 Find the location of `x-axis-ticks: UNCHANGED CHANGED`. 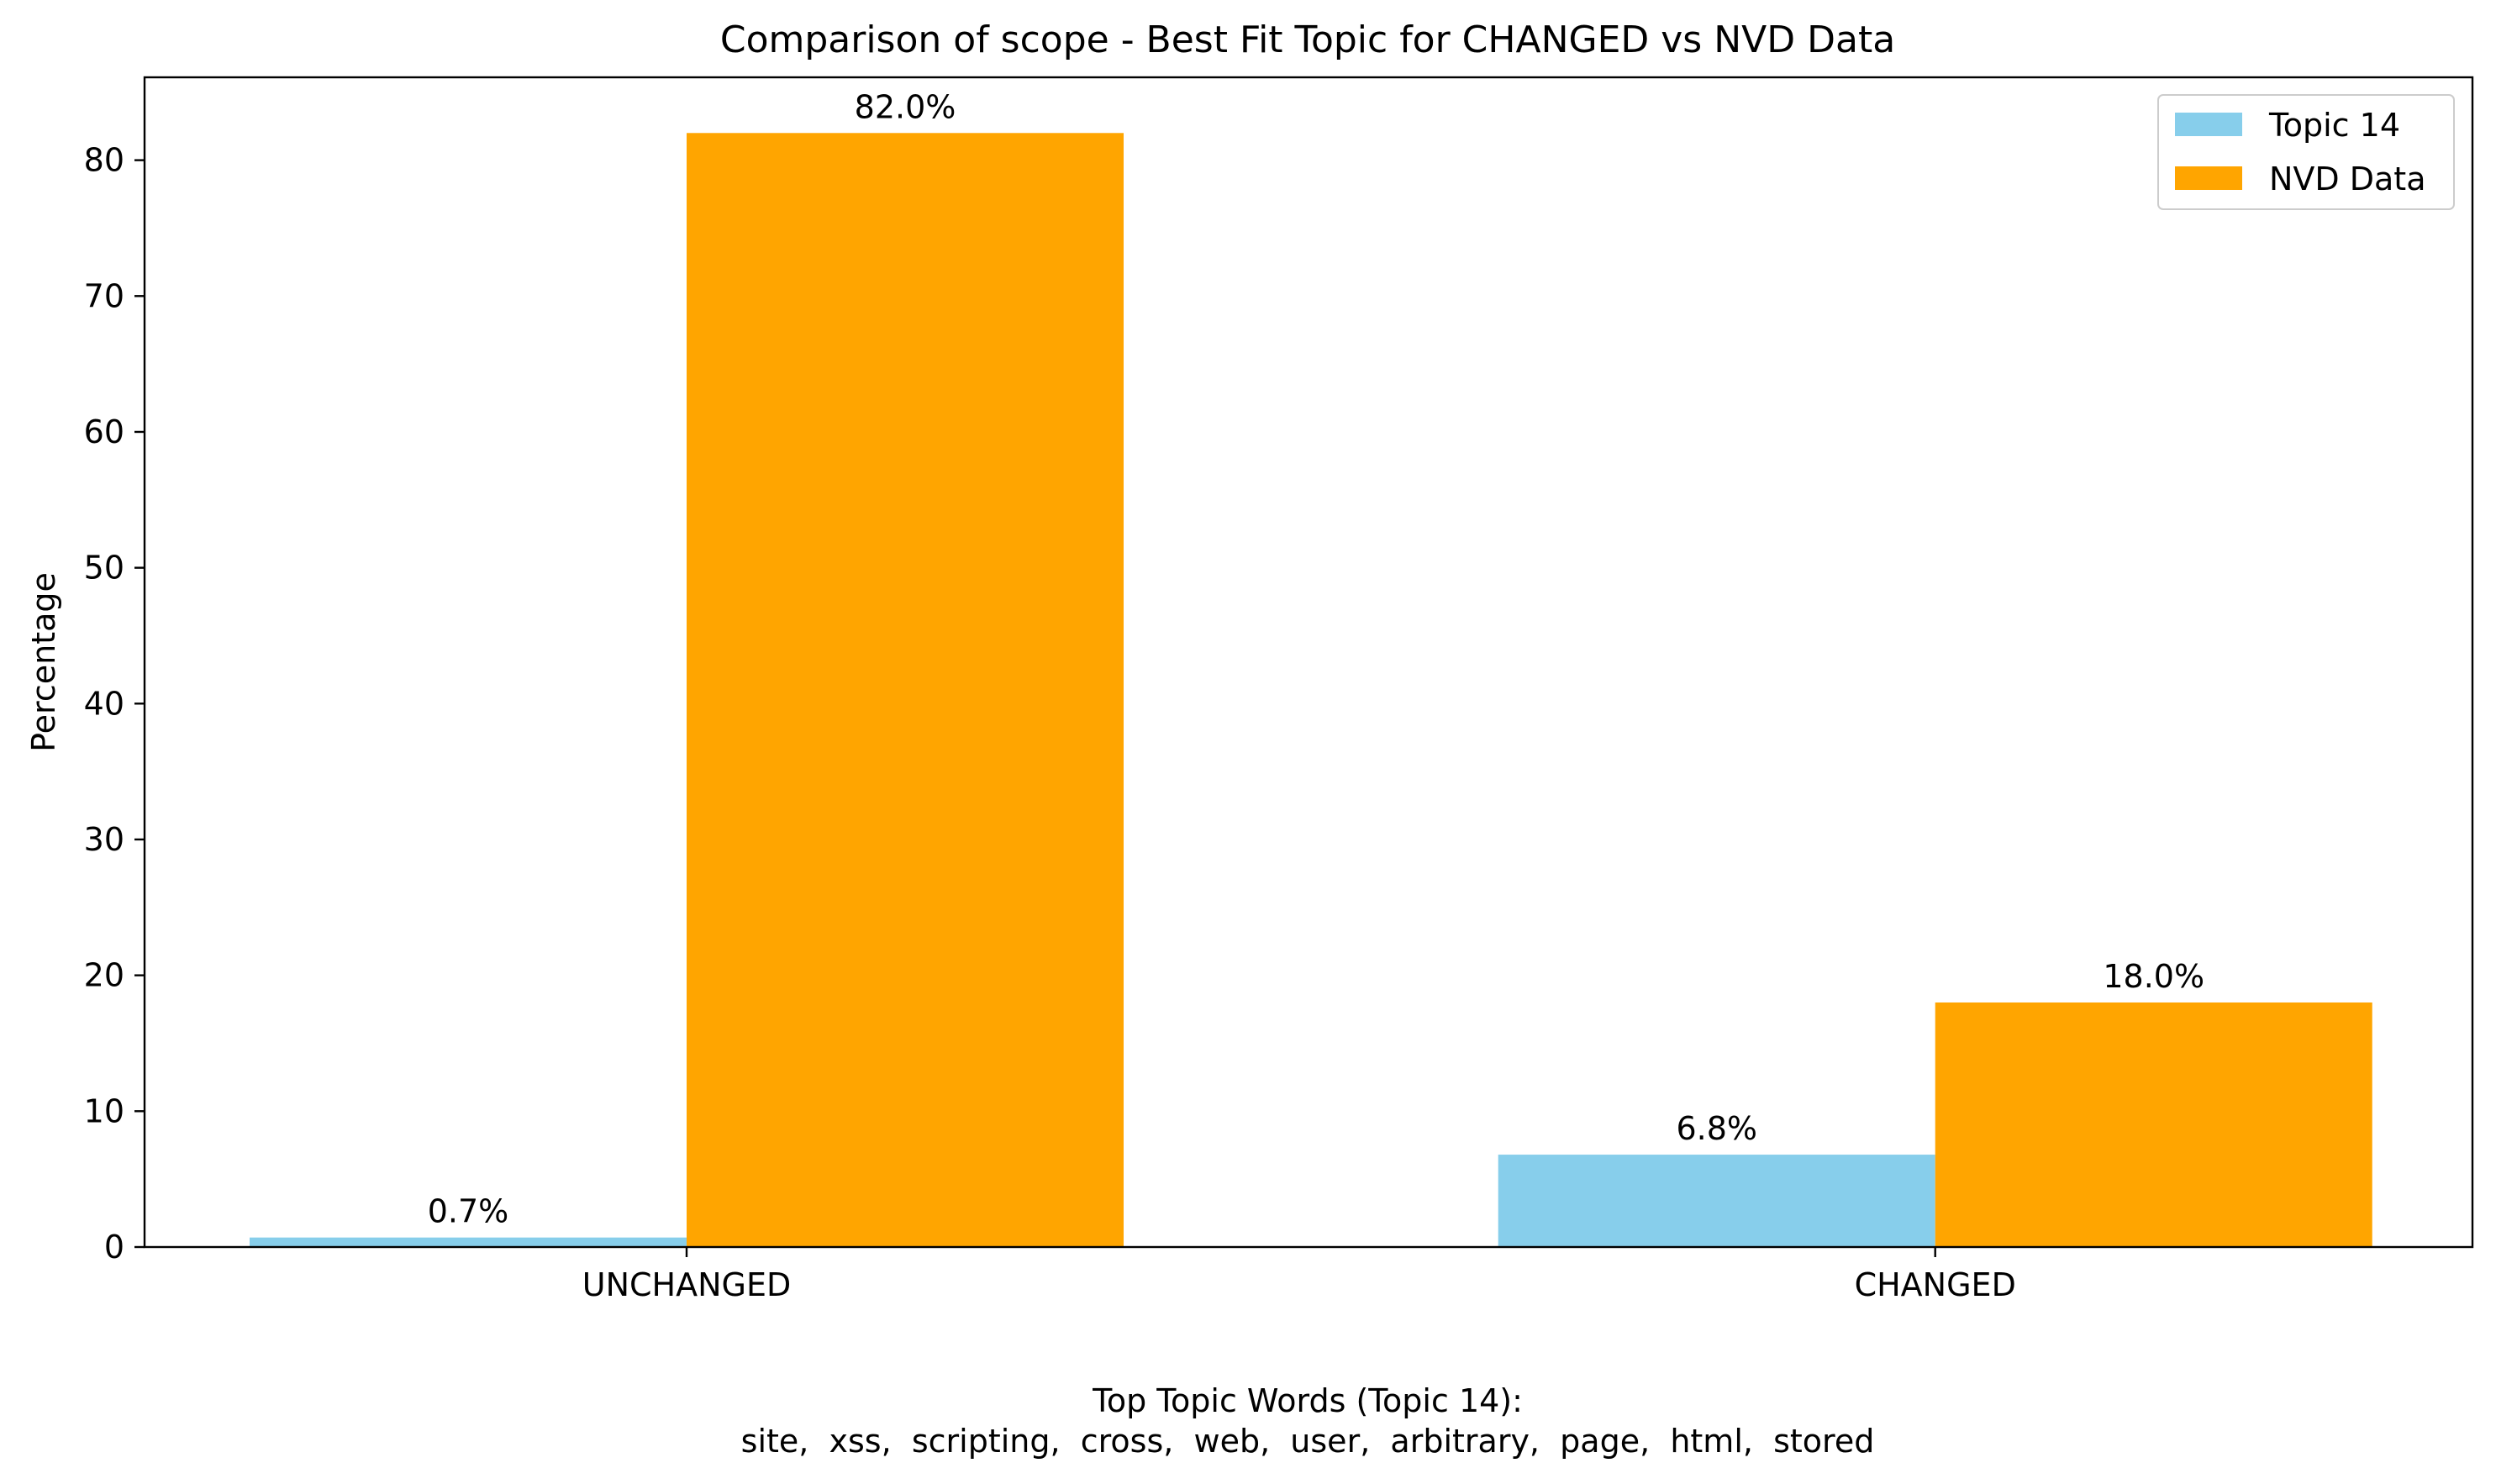

x-axis-ticks: UNCHANGED CHANGED is located at coordinates (1299, 1275).